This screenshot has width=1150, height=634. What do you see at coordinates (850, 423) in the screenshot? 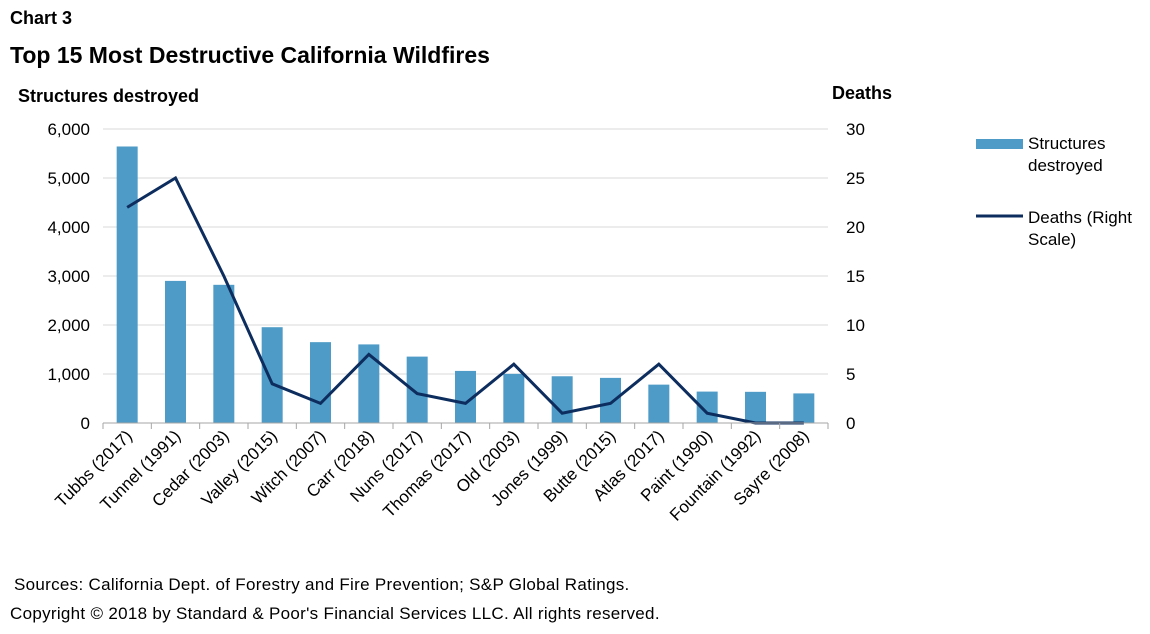
I see `right-tick-label: 0` at bounding box center [850, 423].